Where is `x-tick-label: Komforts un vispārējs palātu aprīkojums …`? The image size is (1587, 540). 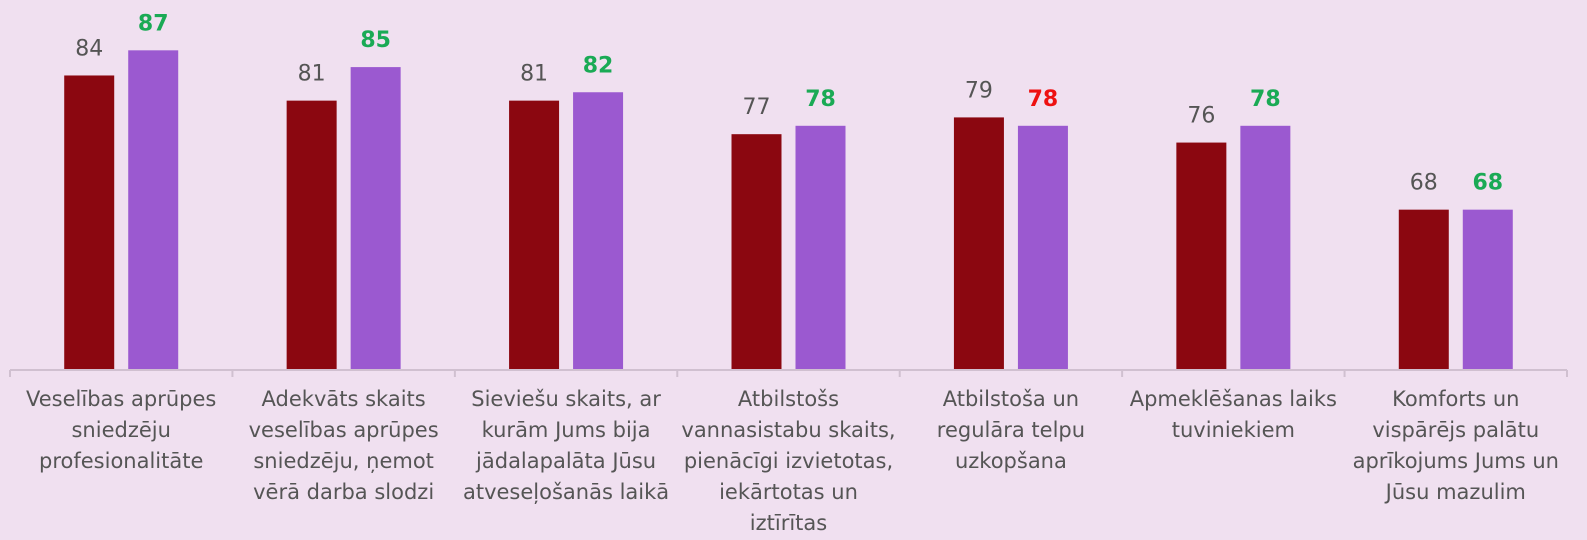 x-tick-label: Komforts un vispārējs palātu aprīkojums … is located at coordinates (1455, 445).